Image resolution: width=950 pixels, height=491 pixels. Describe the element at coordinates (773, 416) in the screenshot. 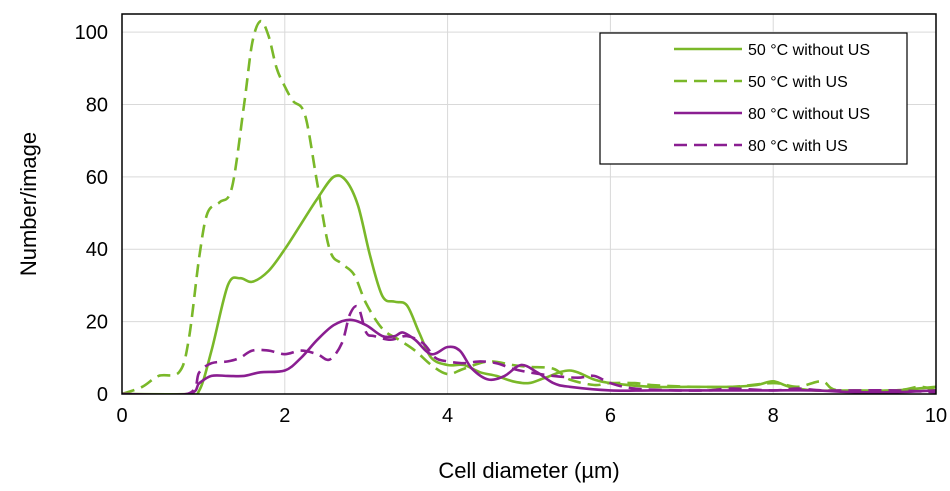

I see `x-tick-label: 8` at that location.